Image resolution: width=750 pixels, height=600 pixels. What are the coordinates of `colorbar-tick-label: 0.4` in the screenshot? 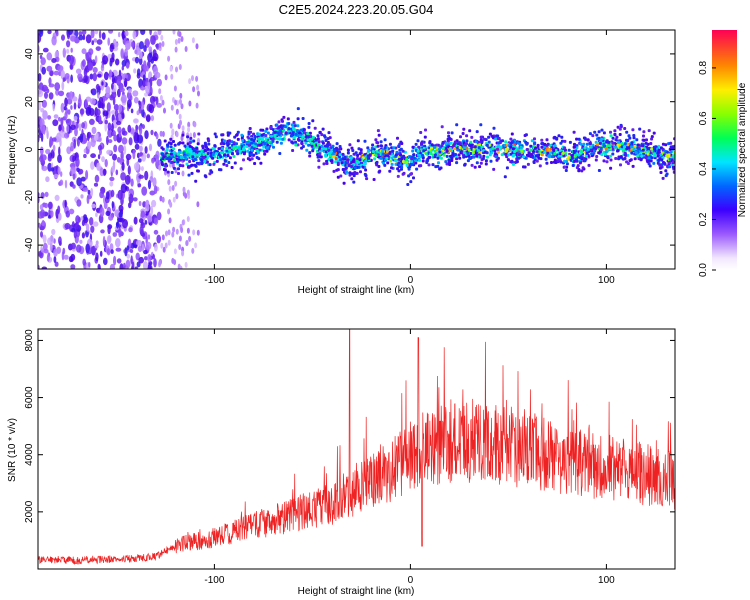 It's located at (703, 169).